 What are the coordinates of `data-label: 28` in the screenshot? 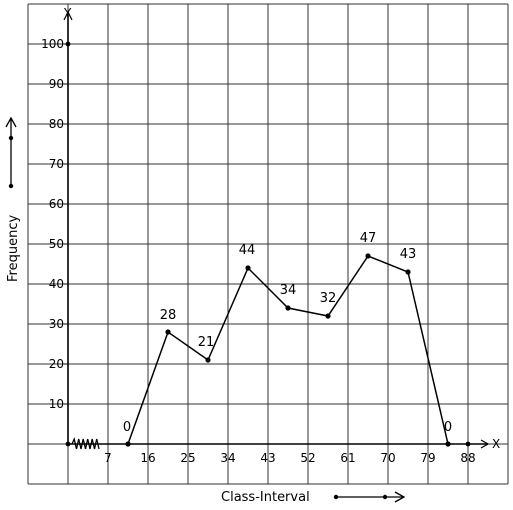 It's located at (168, 315).